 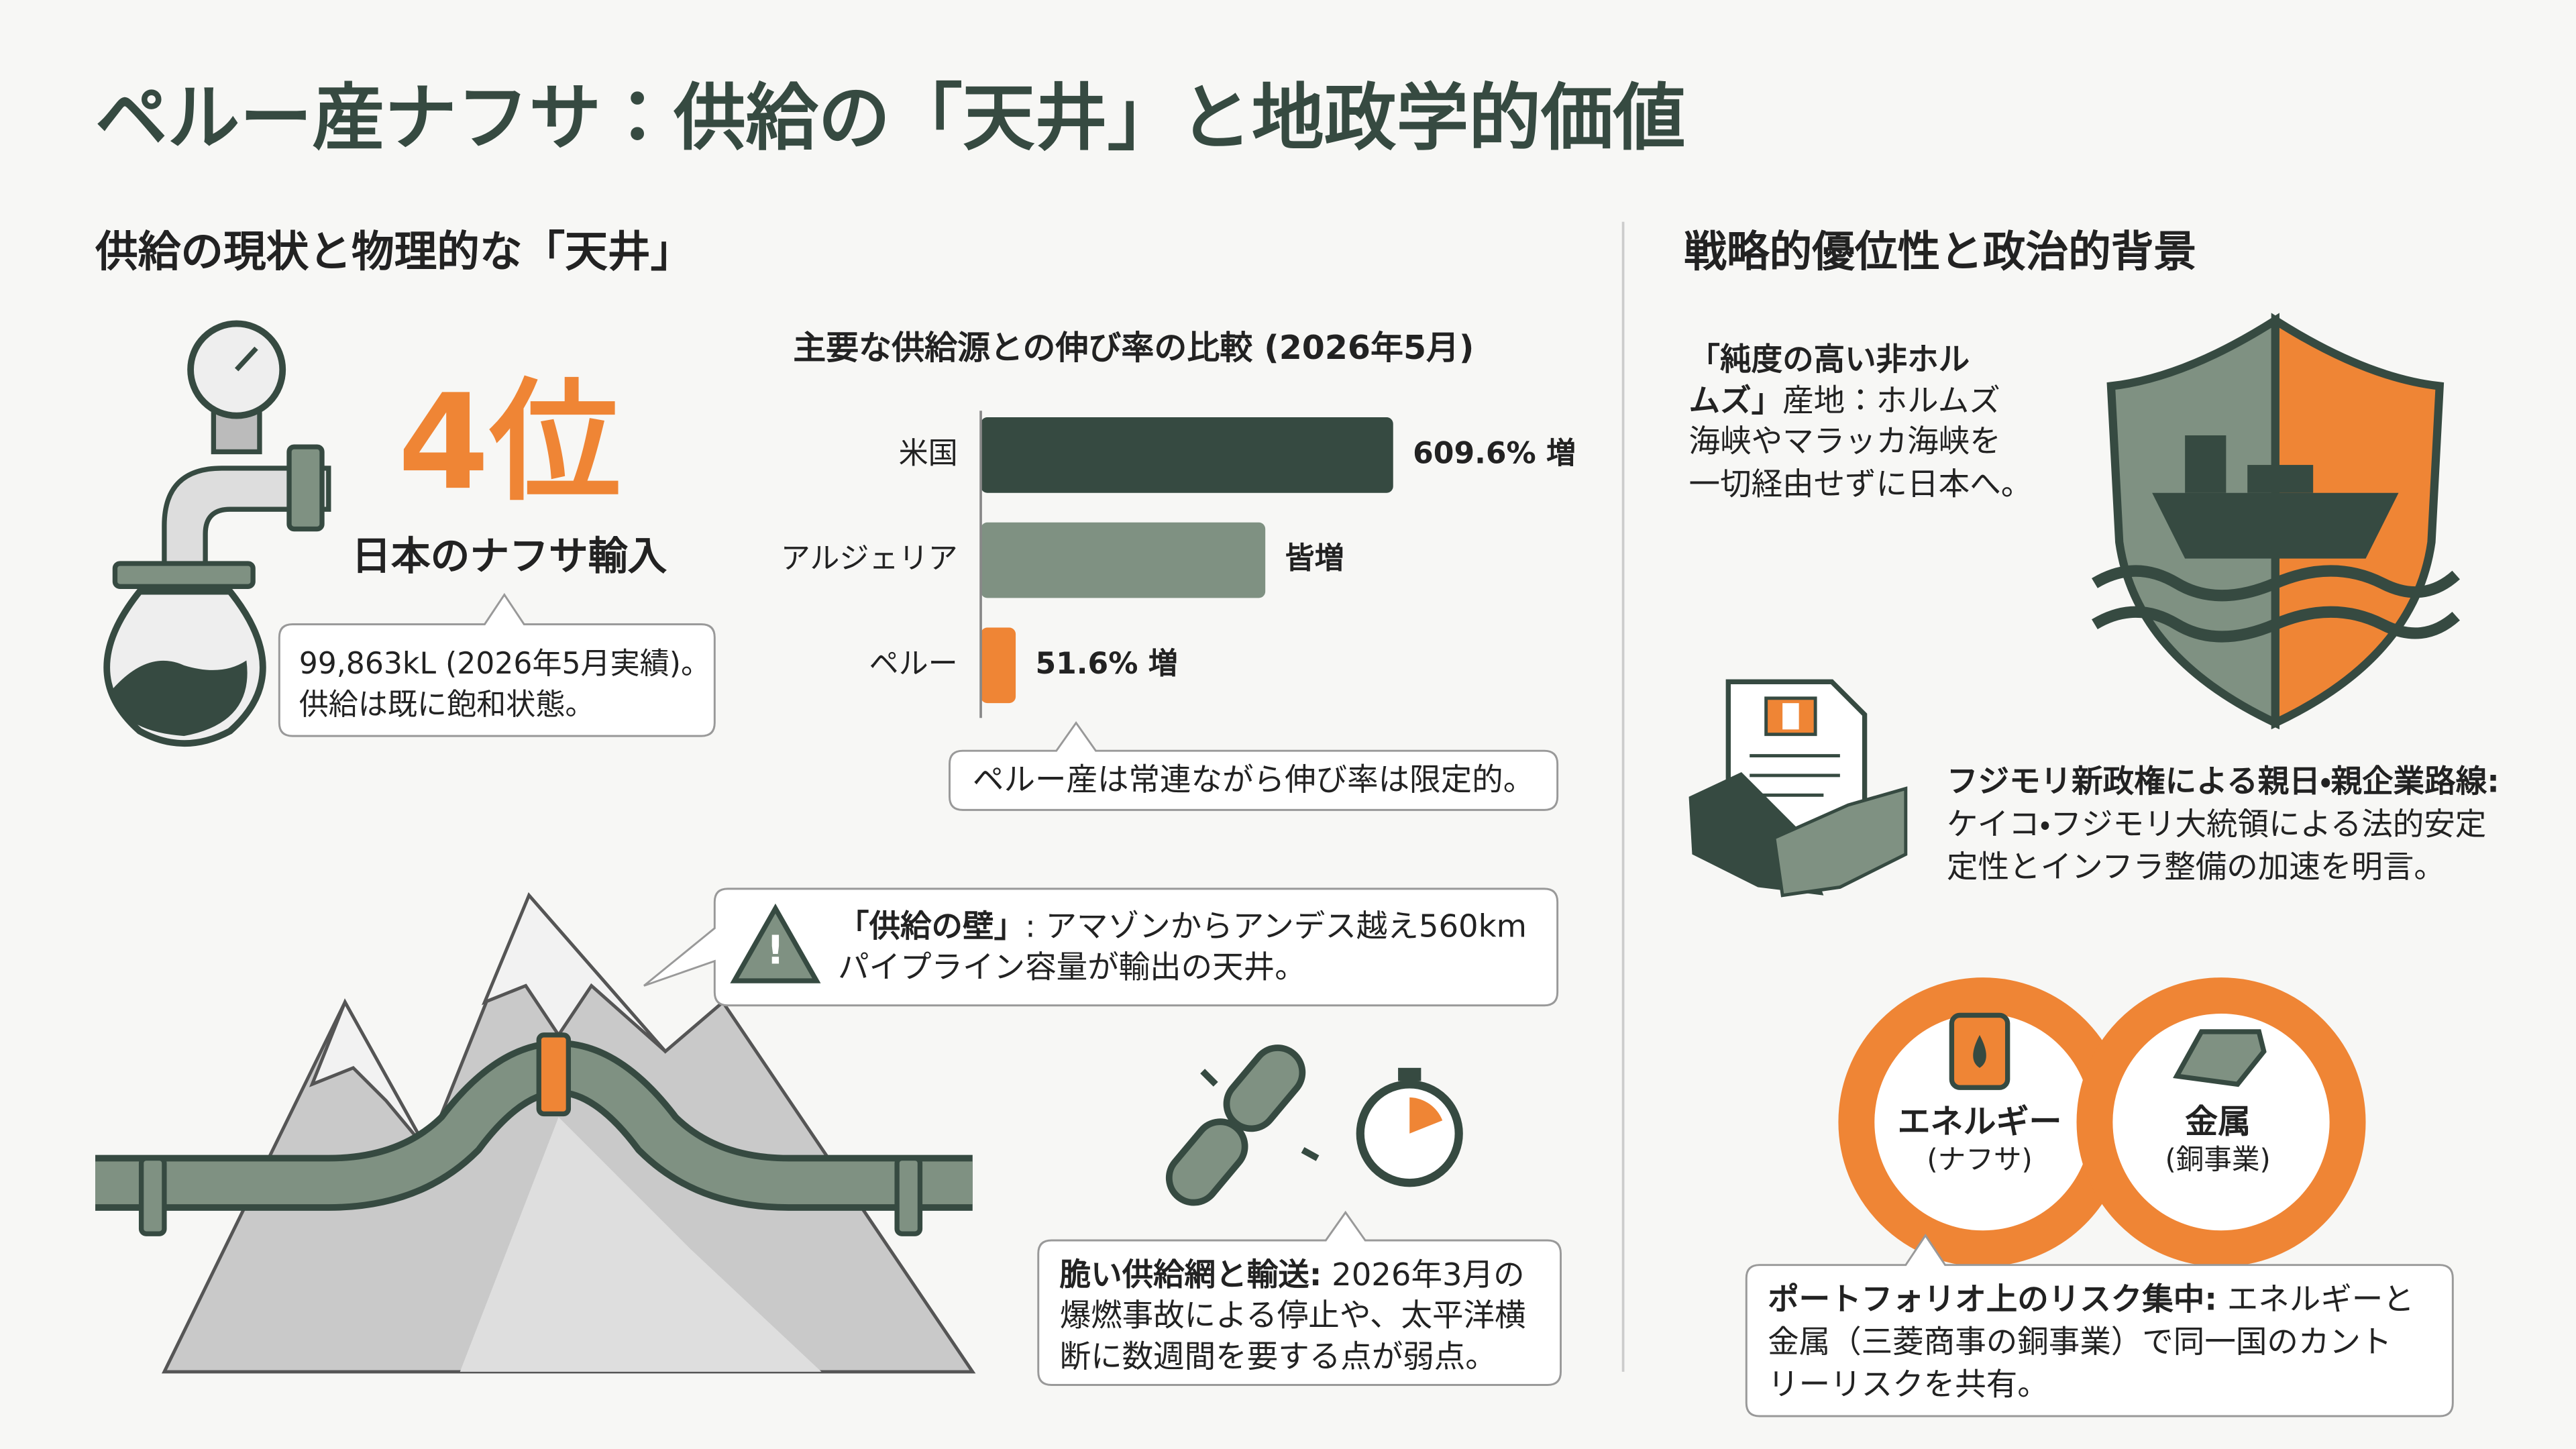 I want to click on loop-label: (ナフサ), so click(x=1979, y=1158).